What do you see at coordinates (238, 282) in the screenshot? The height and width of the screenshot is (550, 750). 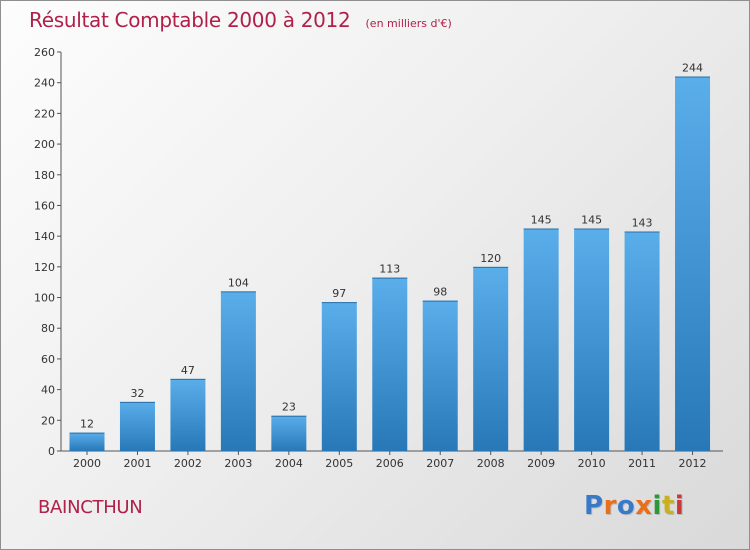 I see `data-label: 104` at bounding box center [238, 282].